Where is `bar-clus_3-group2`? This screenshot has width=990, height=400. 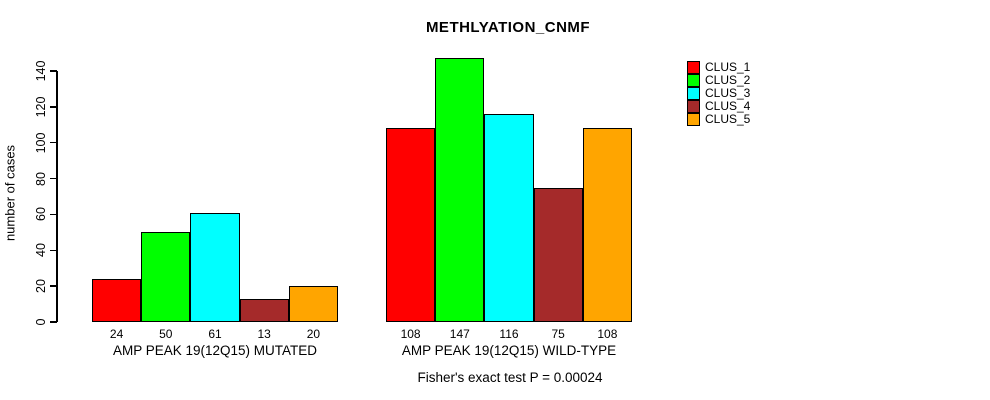 bar-clus_3-group2 is located at coordinates (509, 218).